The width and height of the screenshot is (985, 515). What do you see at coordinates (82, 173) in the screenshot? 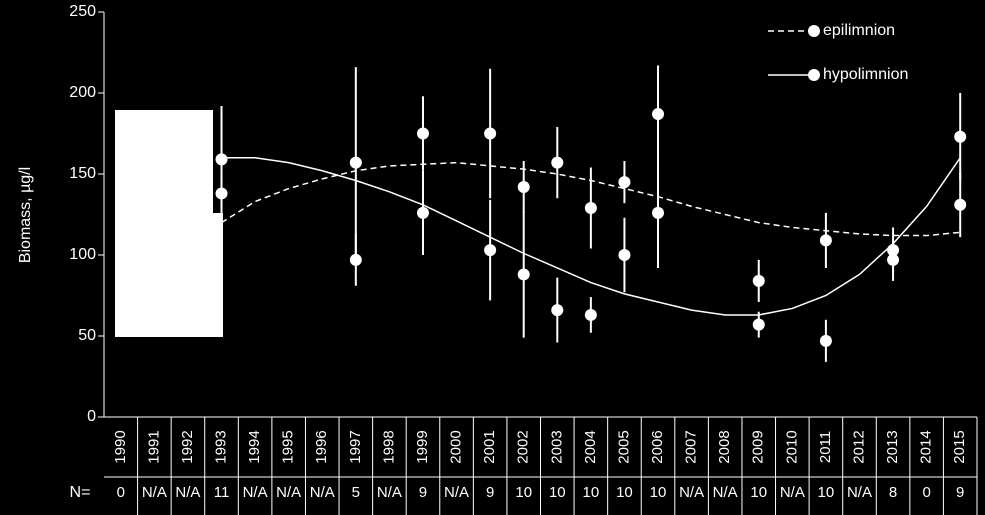
I see `y-tick-label: 150` at bounding box center [82, 173].